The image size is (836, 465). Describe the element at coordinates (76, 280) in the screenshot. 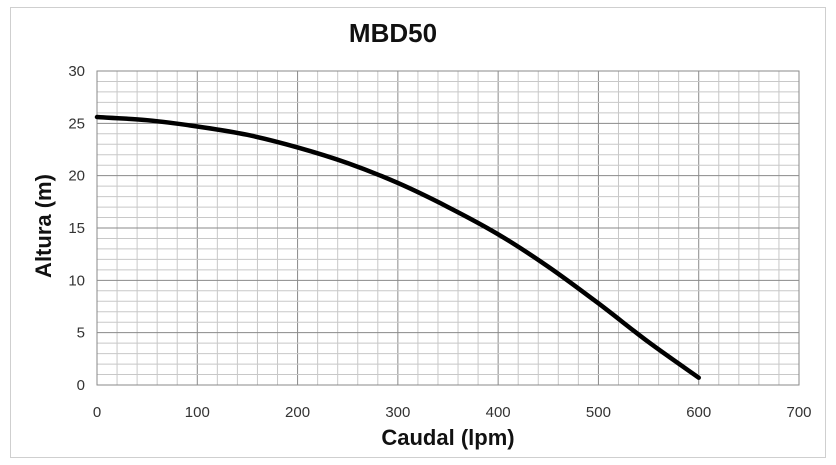

I see `y-tick-label: 10` at that location.